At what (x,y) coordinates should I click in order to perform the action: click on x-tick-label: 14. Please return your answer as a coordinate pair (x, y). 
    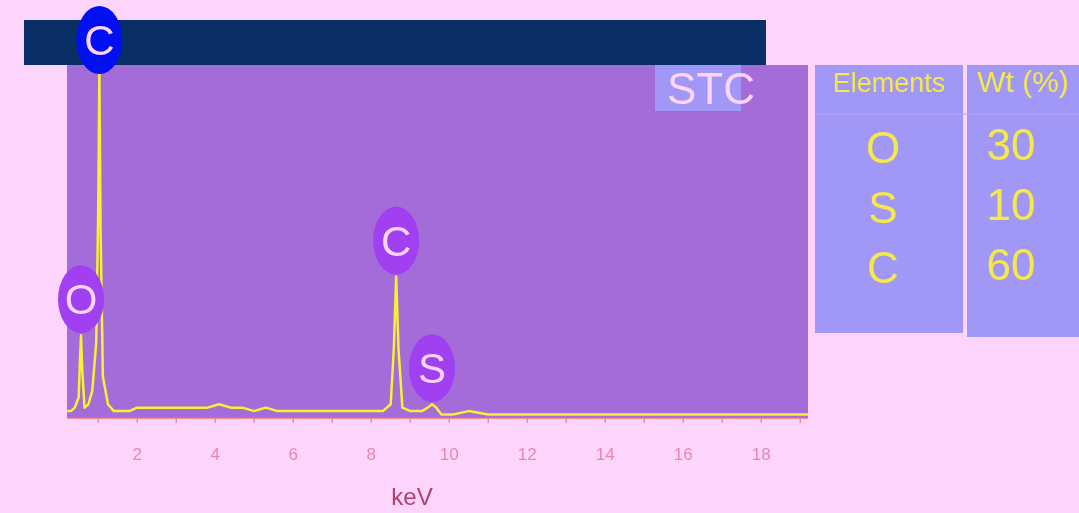
    Looking at the image, I should click on (605, 454).